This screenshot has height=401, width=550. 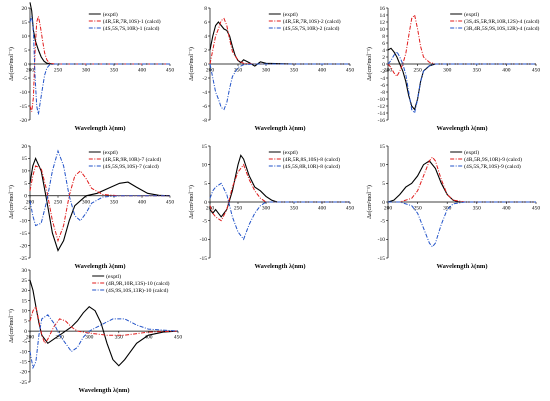 What do you see at coordinates (131, 28) in the screenshot?
I see `legend-entry: (4S,5S,7S,10R)-1 (calcd)` at bounding box center [131, 28].